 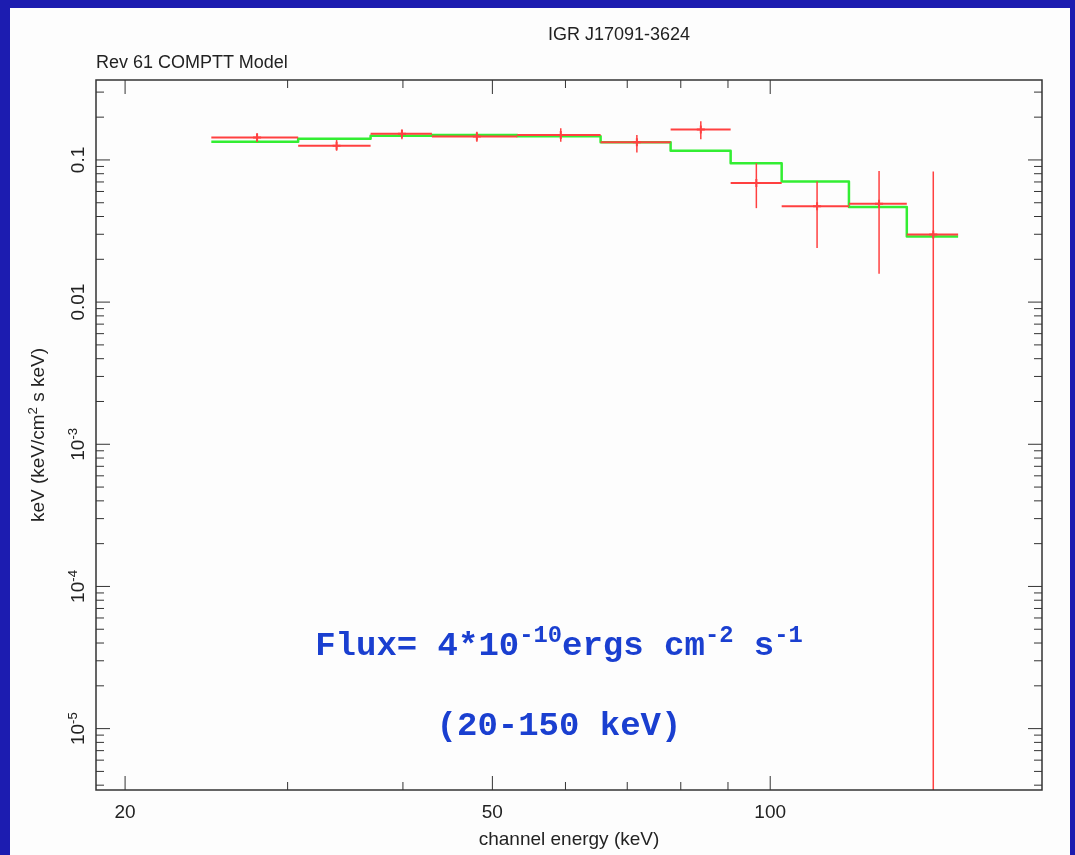 I want to click on x-tick-label: 20, so click(x=125, y=811).